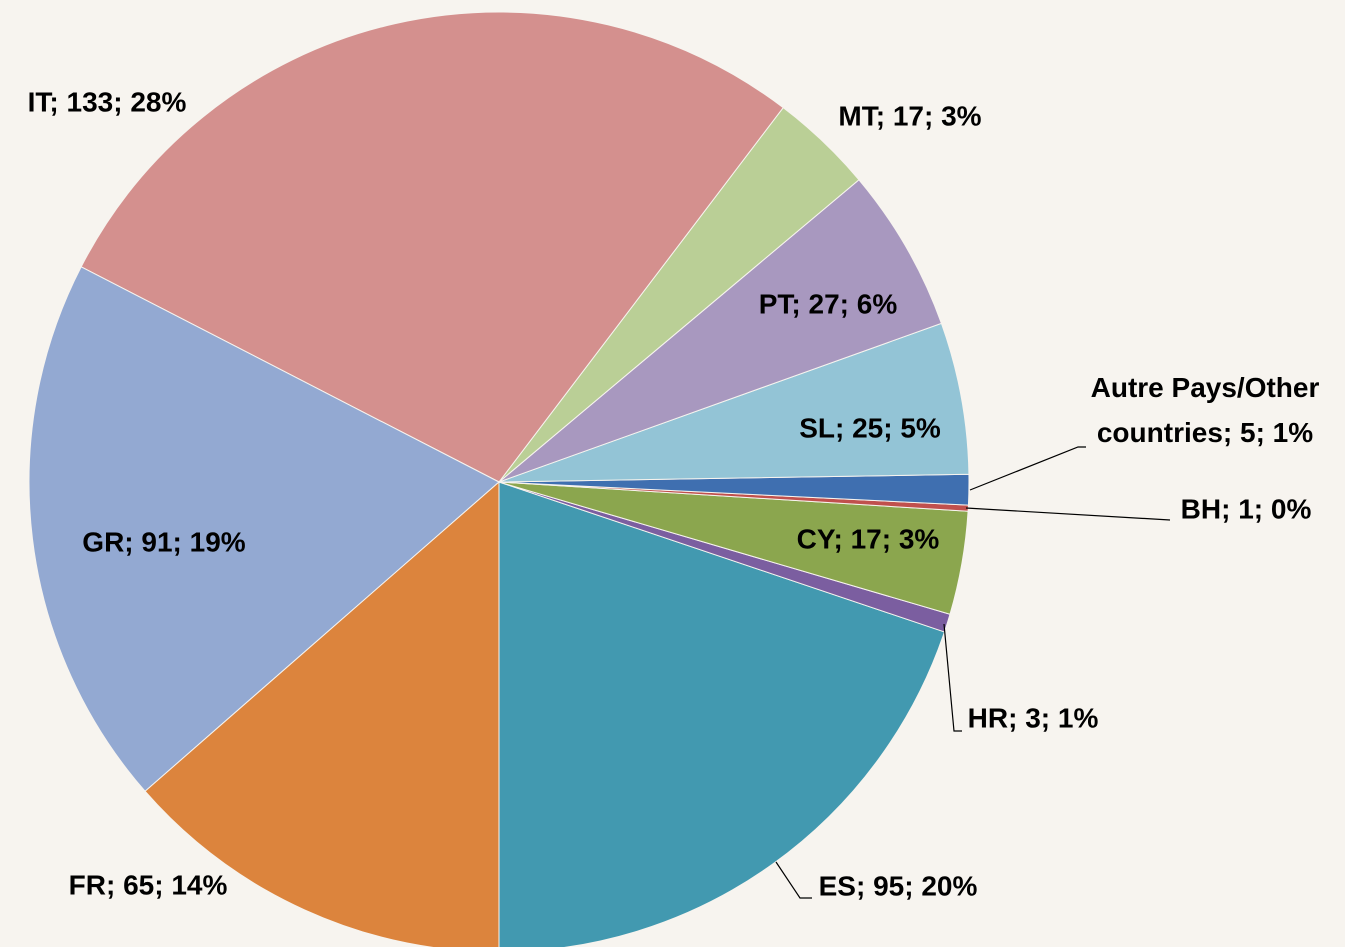 Image resolution: width=1345 pixels, height=947 pixels. Describe the element at coordinates (870, 428) in the screenshot. I see `data-label: SL; 25; 5%` at that location.